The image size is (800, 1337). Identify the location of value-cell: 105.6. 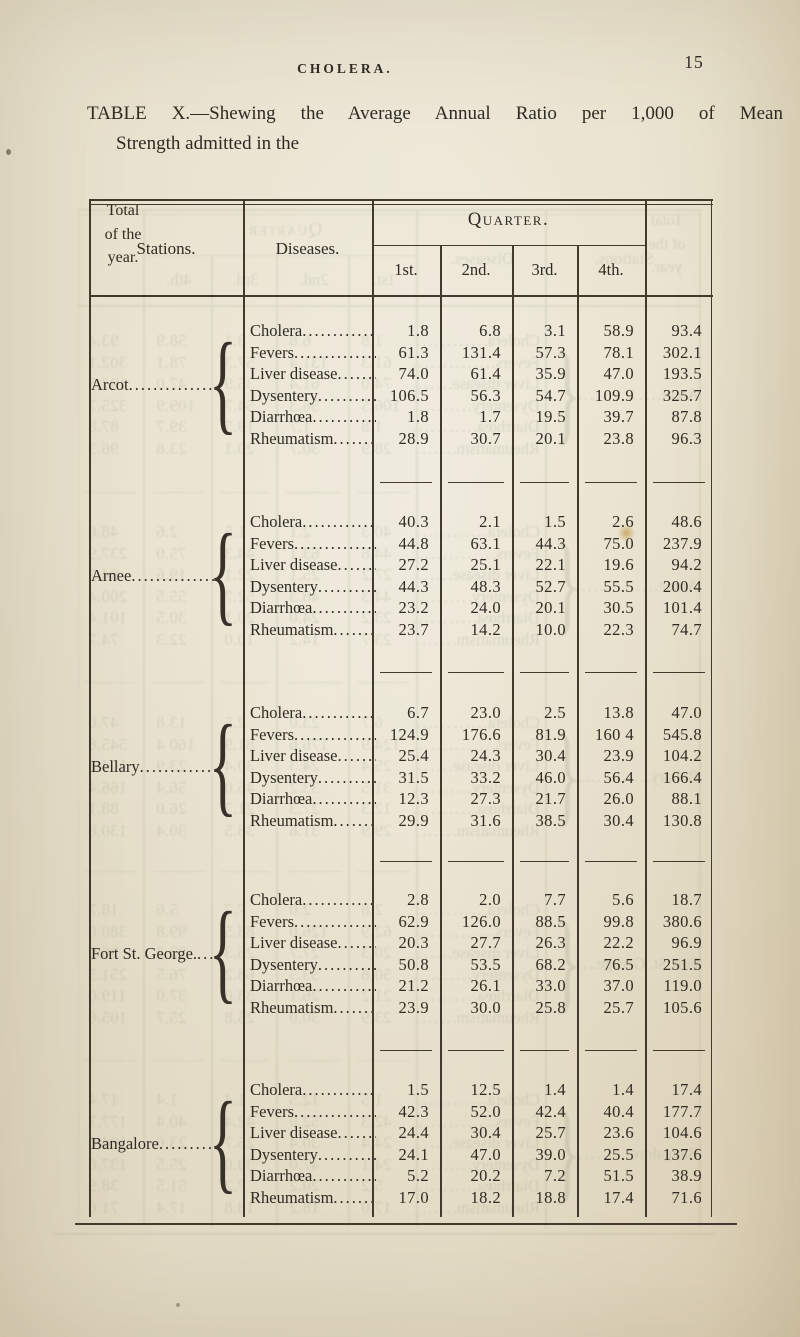
(682, 1007).